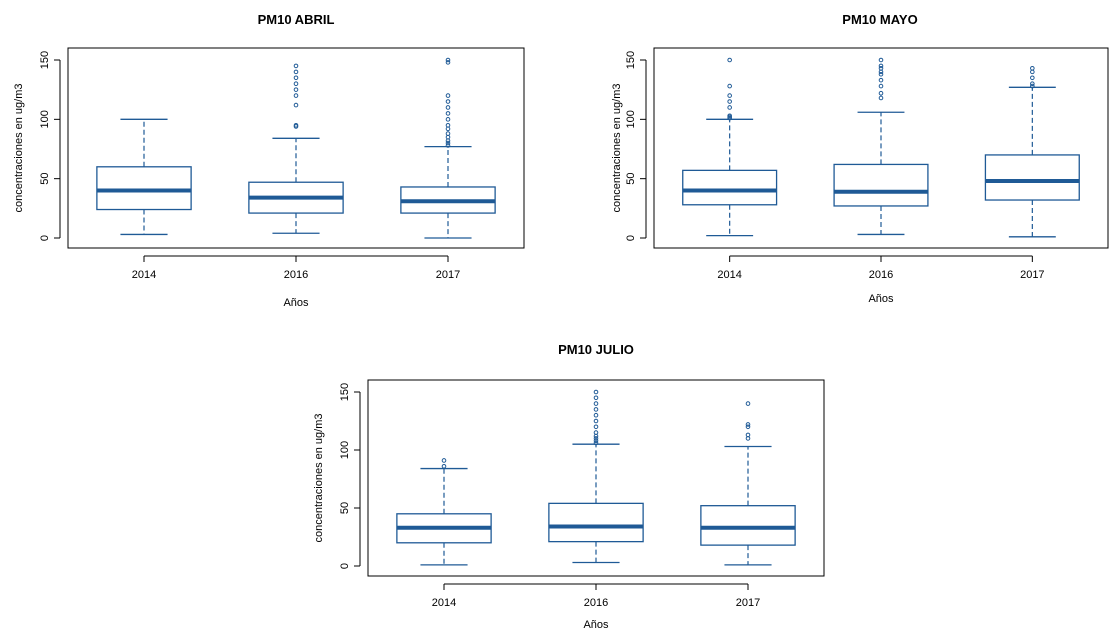 The width and height of the screenshot is (1116, 633). What do you see at coordinates (596, 349) in the screenshot?
I see `chart-title: PM10 JULIO` at bounding box center [596, 349].